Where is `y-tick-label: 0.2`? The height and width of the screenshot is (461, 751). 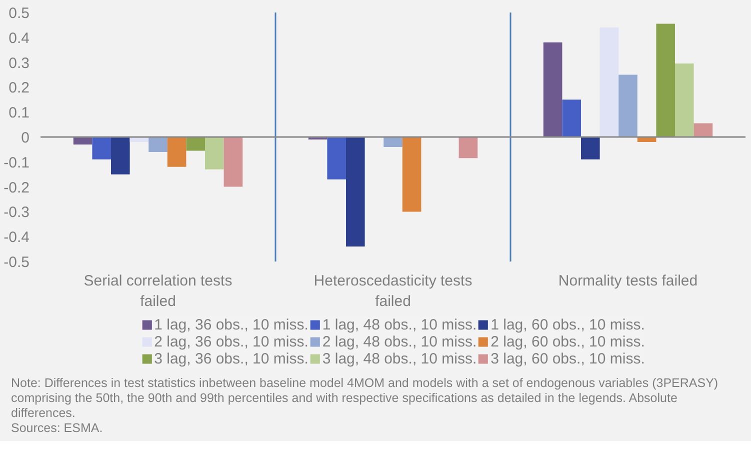 y-tick-label: 0.2 is located at coordinates (19, 88).